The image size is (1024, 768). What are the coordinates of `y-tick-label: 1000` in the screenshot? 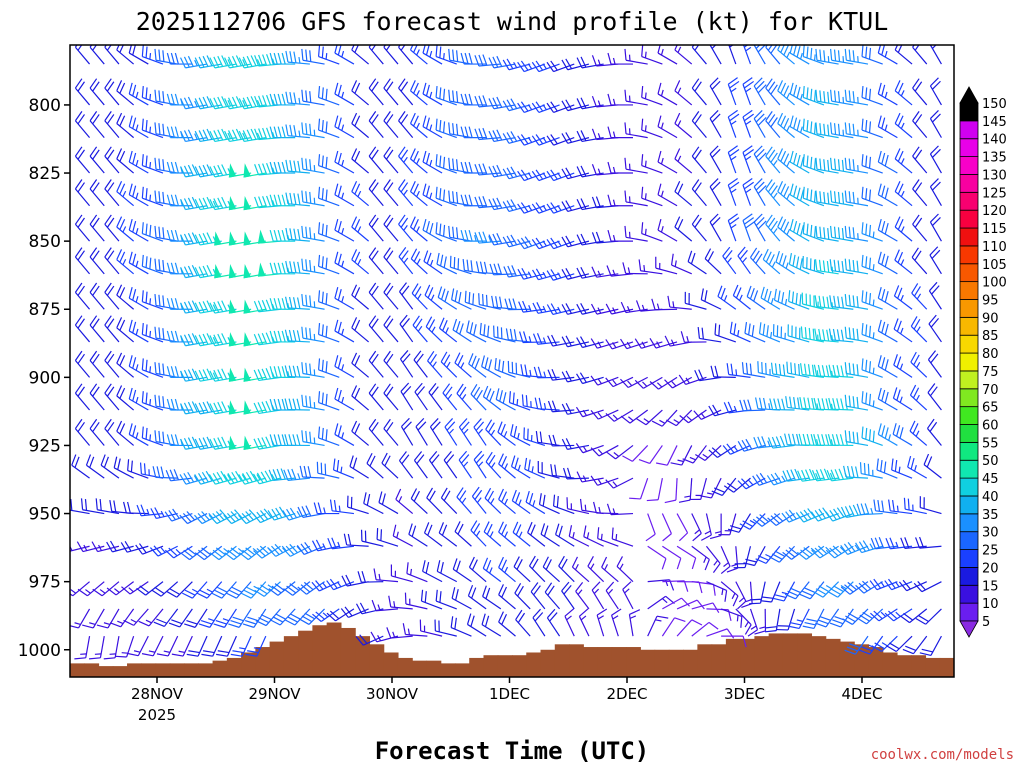 It's located at (39, 651).